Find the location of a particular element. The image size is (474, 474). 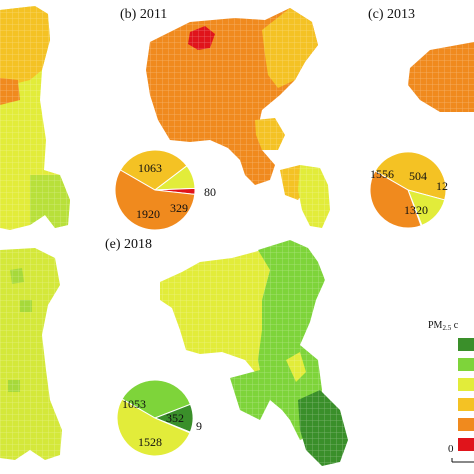

pie-chart-2013: 1556 504 12 1320 is located at coordinates (408, 190).